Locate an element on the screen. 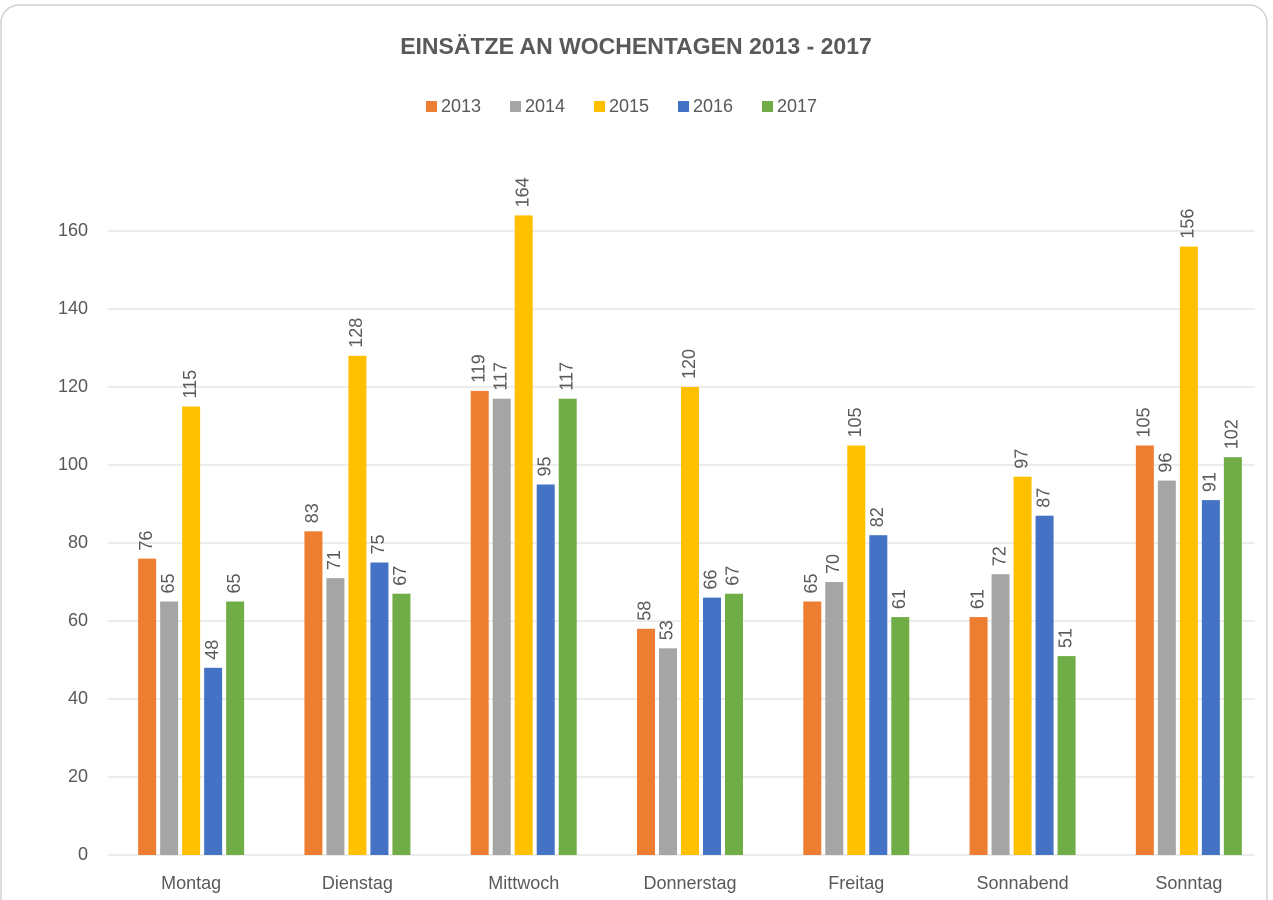 The image size is (1273, 900). y-tick-label: 160 is located at coordinates (73, 230).